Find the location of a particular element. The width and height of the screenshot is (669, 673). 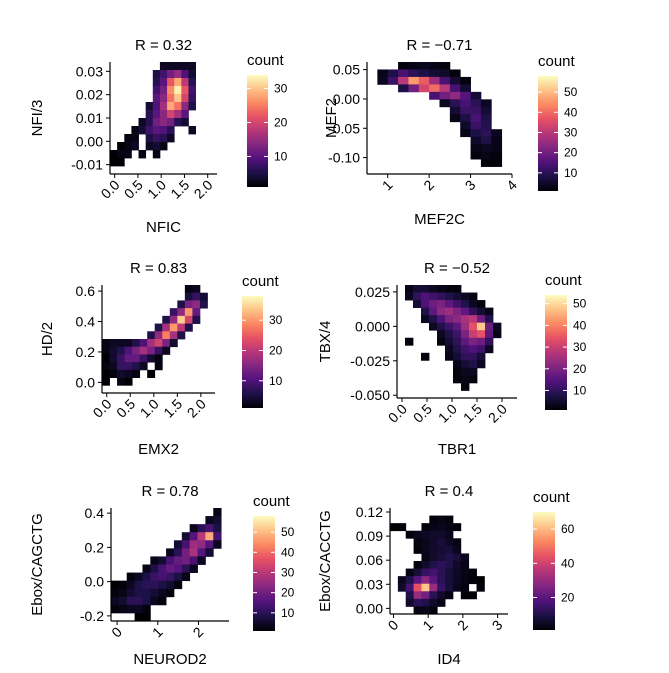

legend-tick-label: 50 is located at coordinates (571, 92).